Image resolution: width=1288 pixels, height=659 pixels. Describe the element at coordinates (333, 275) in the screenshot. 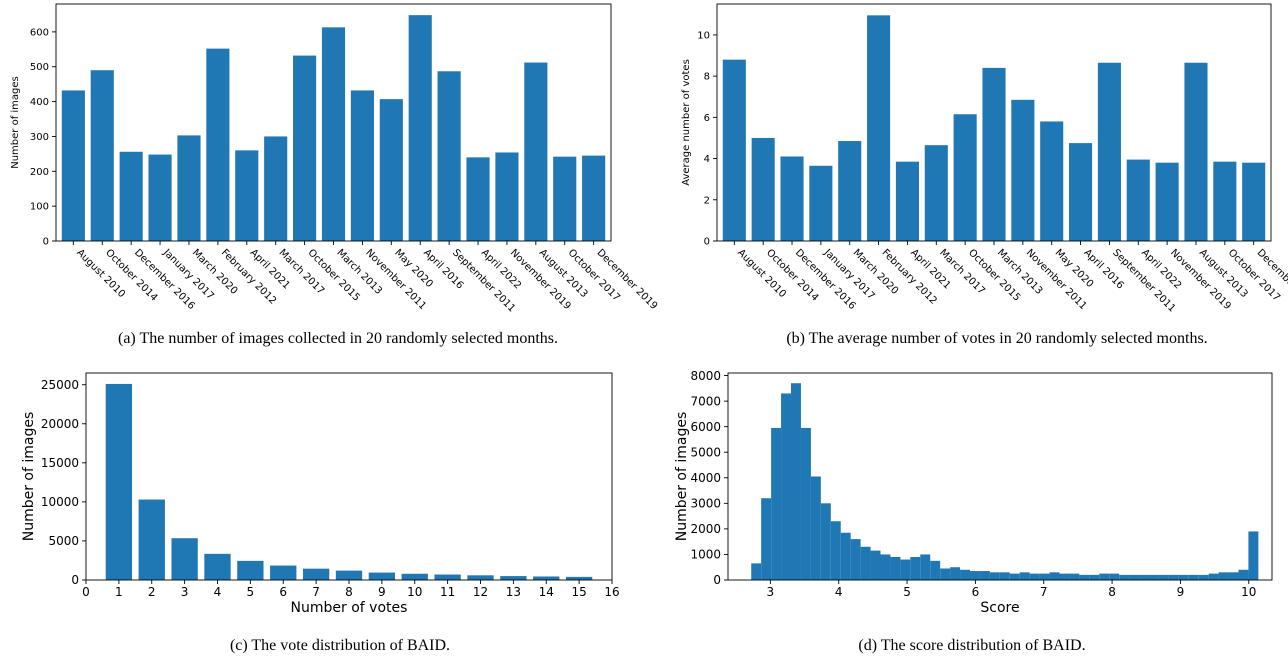

I see `x-tick-label: October 2015` at that location.